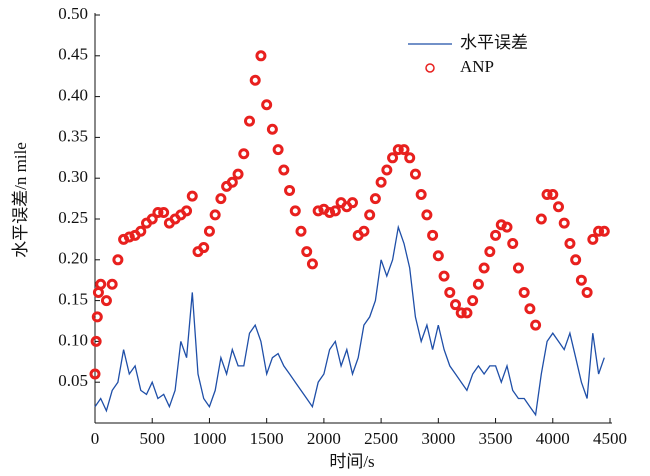  Describe the element at coordinates (73, 217) in the screenshot. I see `y-tick-label: 0.25` at that location.